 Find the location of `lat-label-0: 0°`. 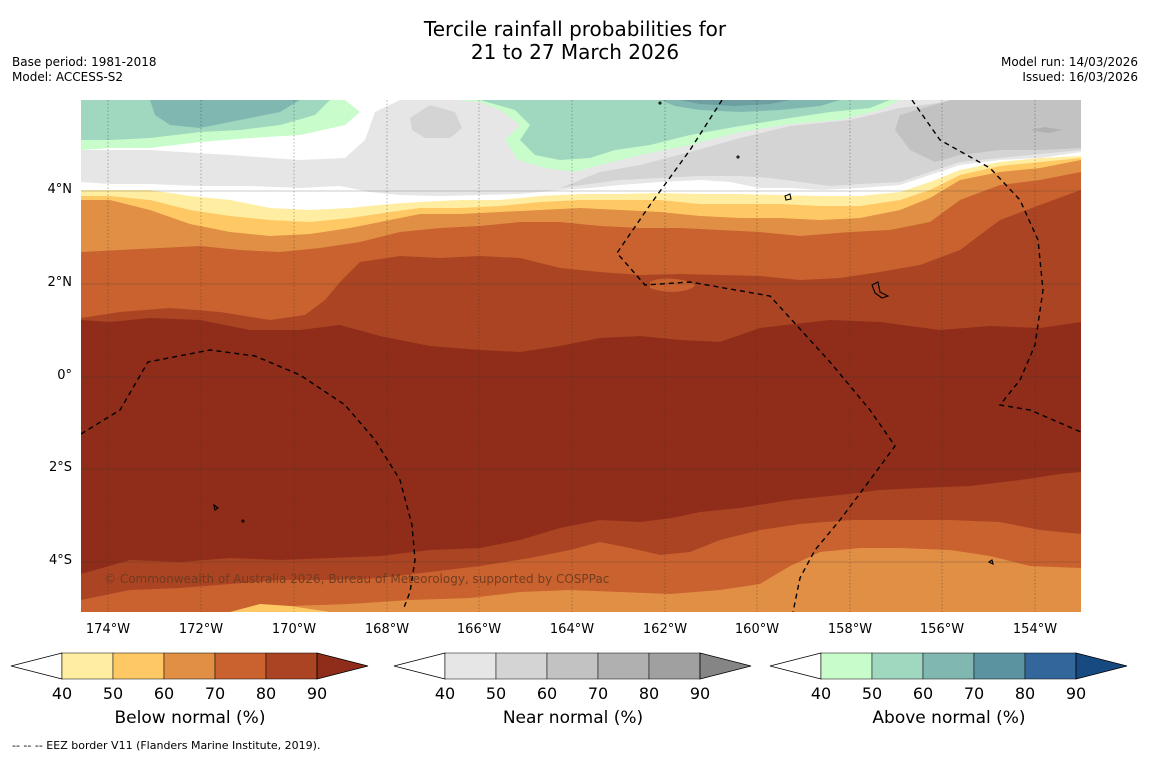

lat-label-0: 0° is located at coordinates (64, 375).